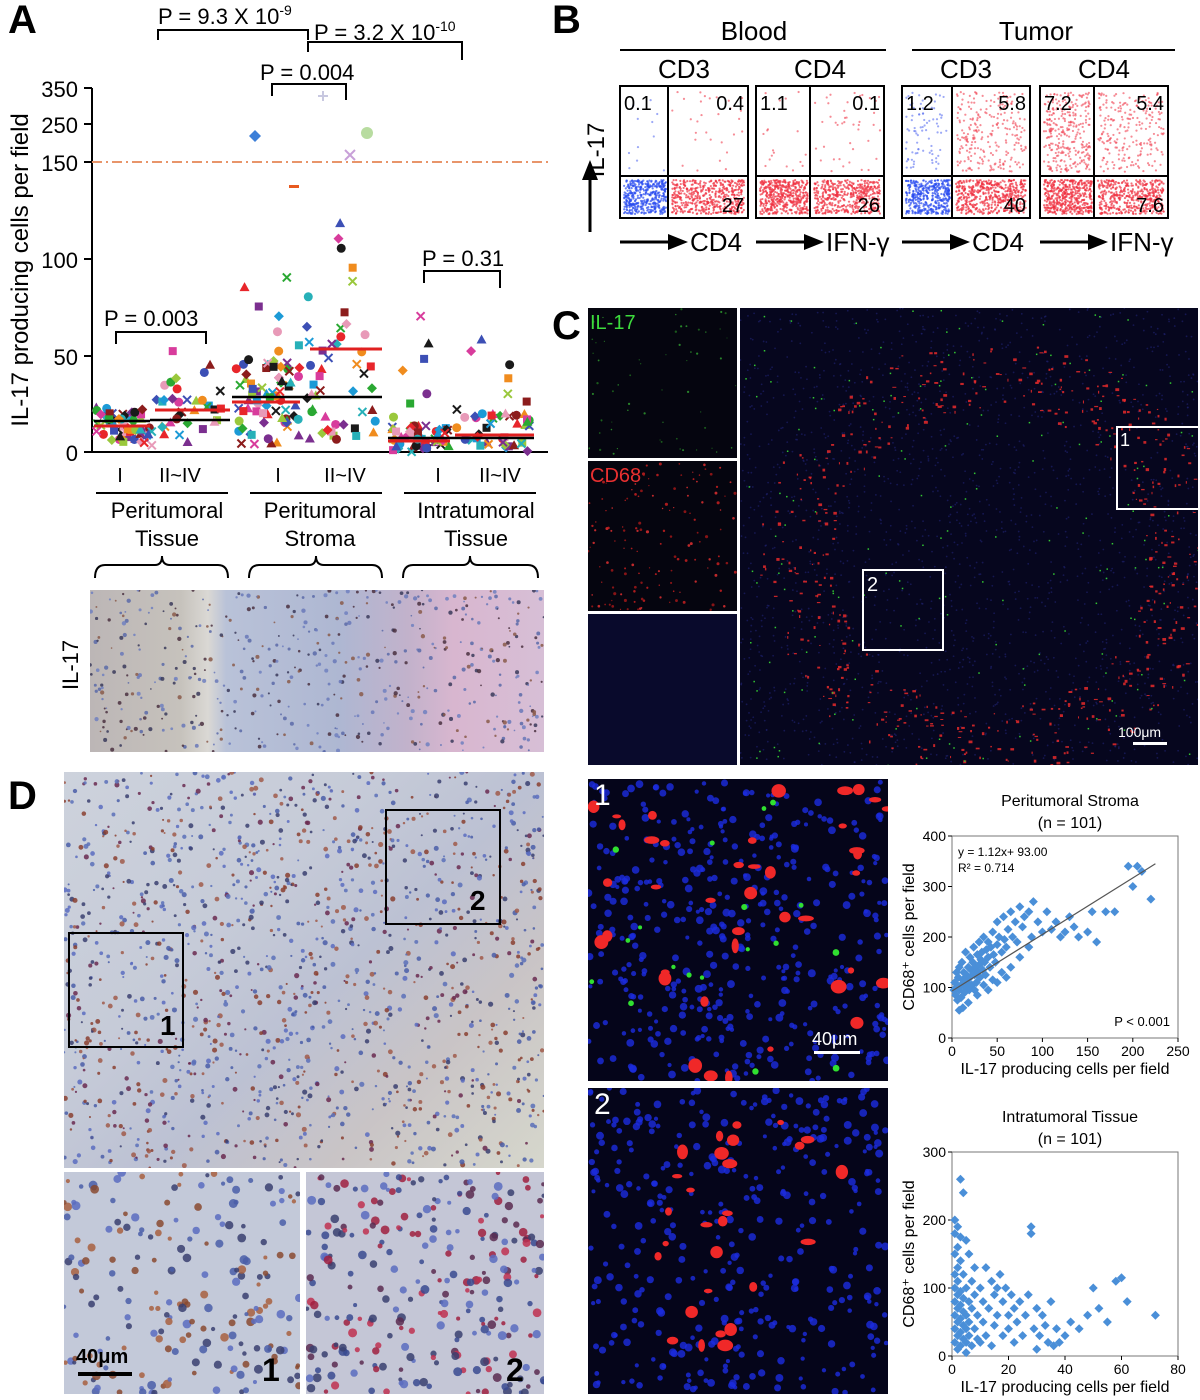 This screenshot has height=1400, width=1200. I want to click on pvalue-1: P = 9.3 X 10-9, so click(225, 15).